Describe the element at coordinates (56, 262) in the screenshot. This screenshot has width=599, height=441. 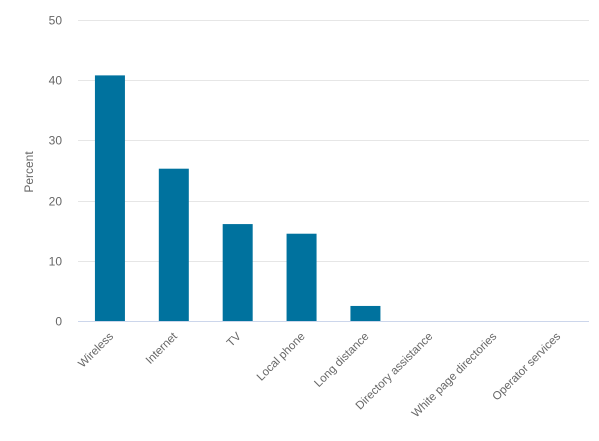
I see `y-tick-label: 10` at that location.